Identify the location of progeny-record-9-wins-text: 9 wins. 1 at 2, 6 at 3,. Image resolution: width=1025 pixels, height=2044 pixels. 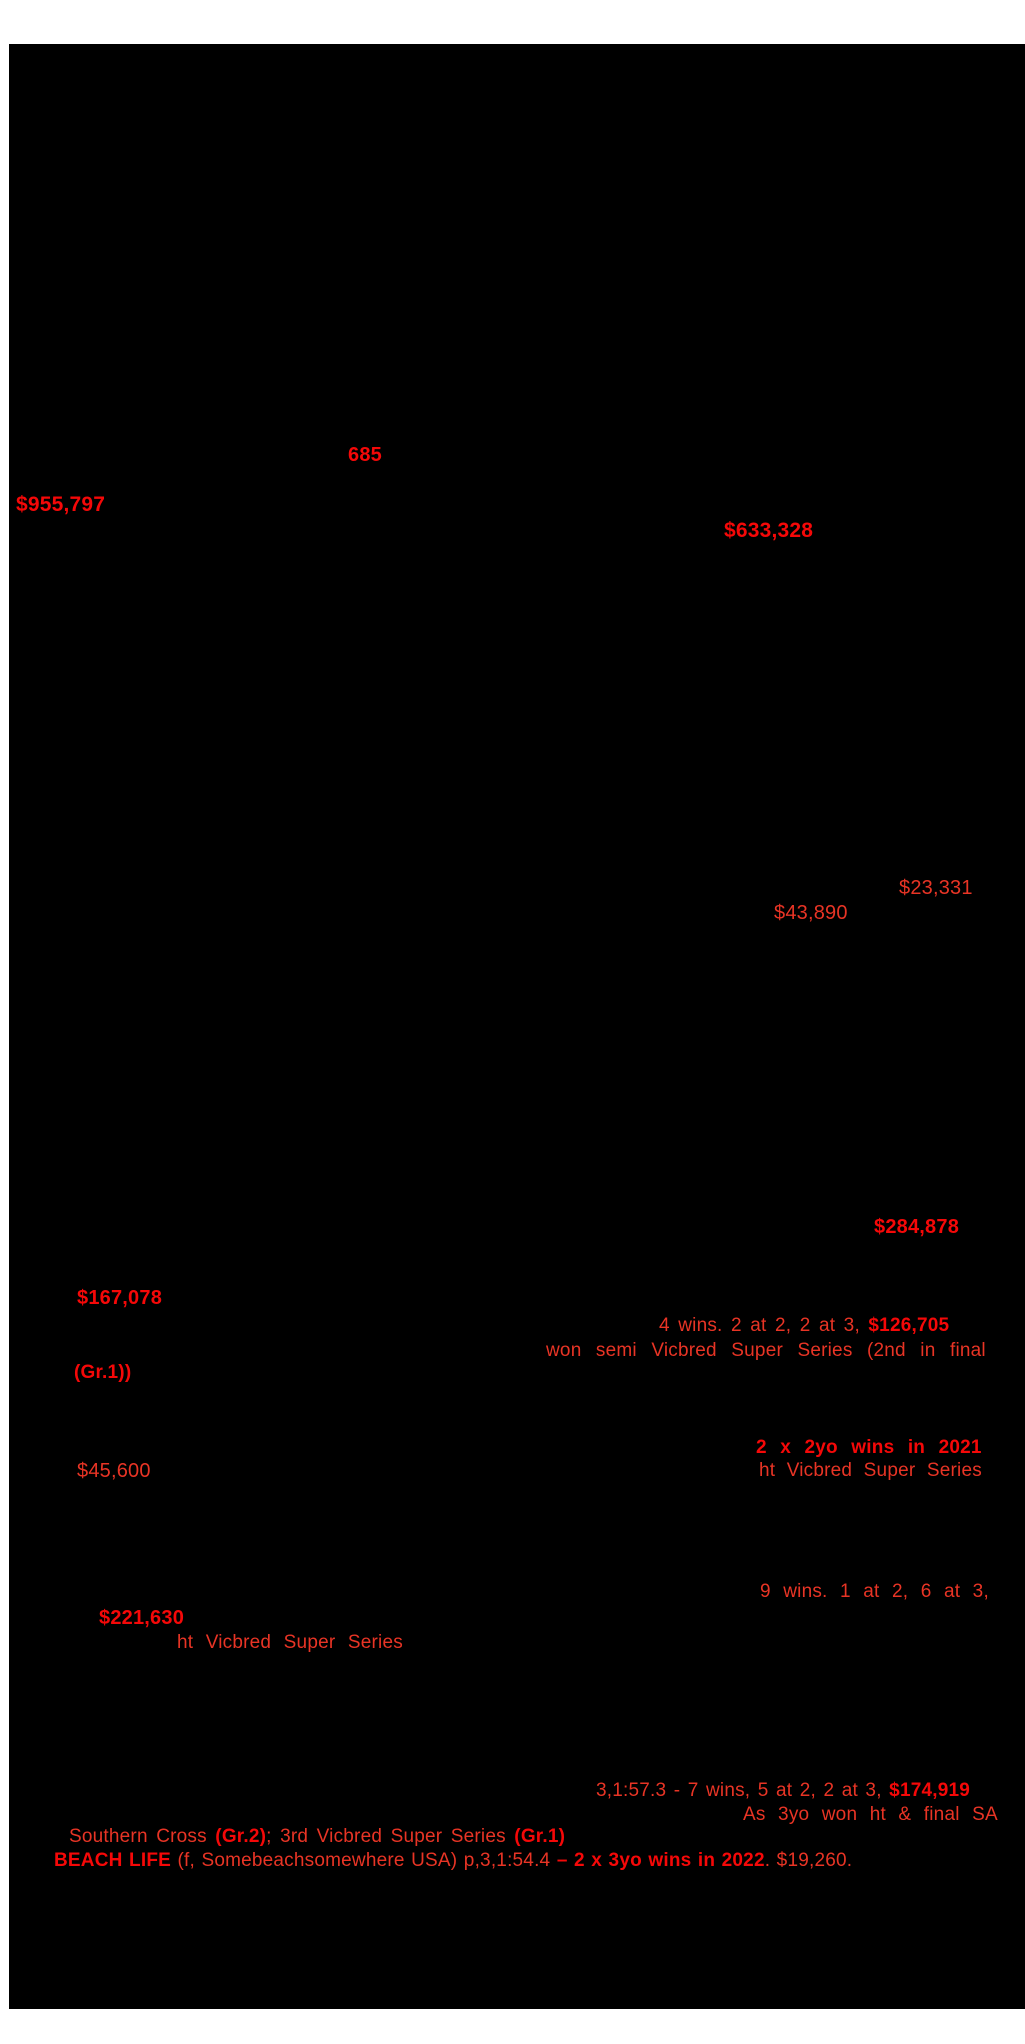
(874, 1591).